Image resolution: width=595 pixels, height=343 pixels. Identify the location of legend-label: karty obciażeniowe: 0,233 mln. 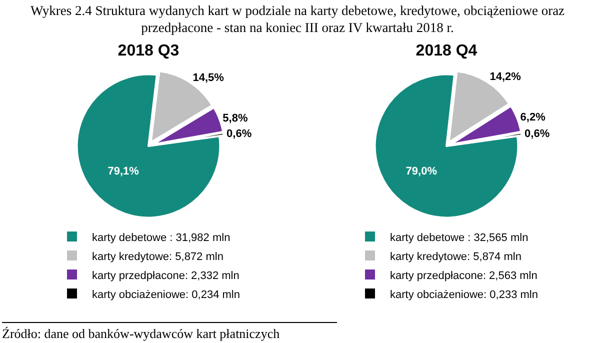
(464, 294).